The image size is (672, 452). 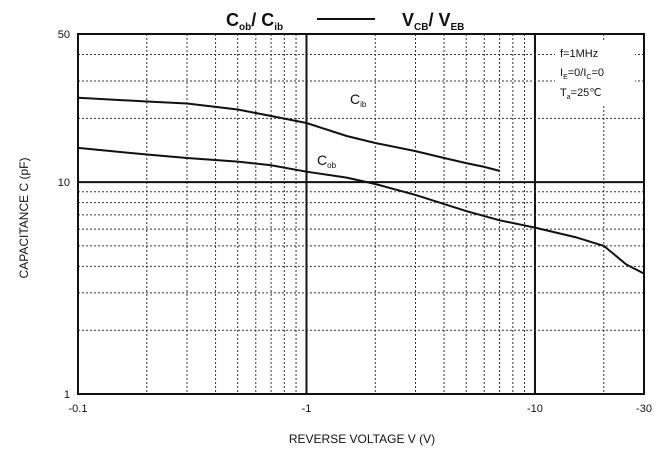 I want to click on title-left: Cob/ Cib, so click(x=254, y=21).